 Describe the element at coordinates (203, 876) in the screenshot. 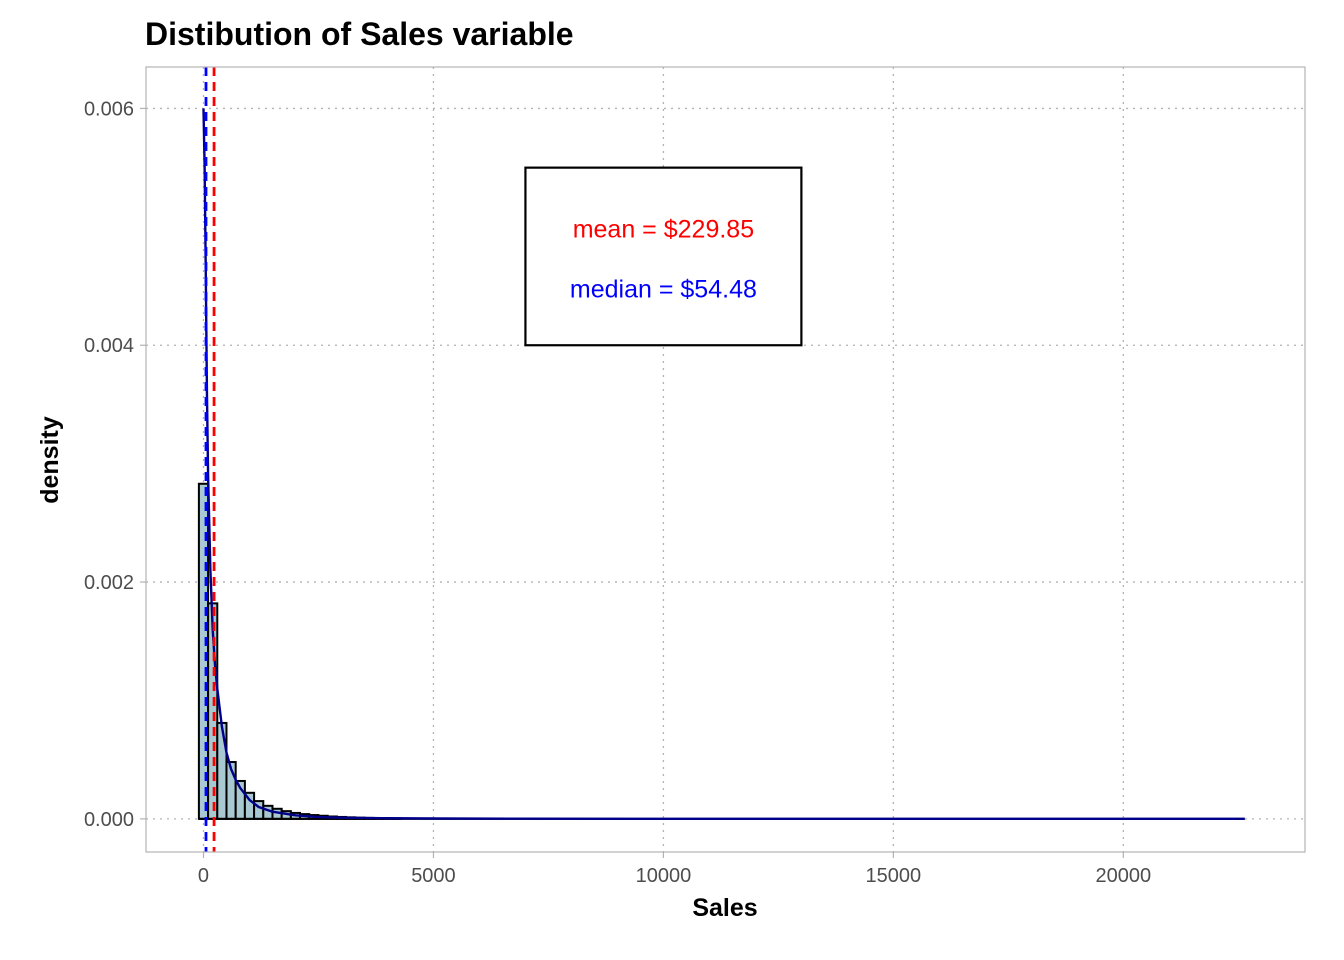

I see `x-tick-label: 0` at that location.